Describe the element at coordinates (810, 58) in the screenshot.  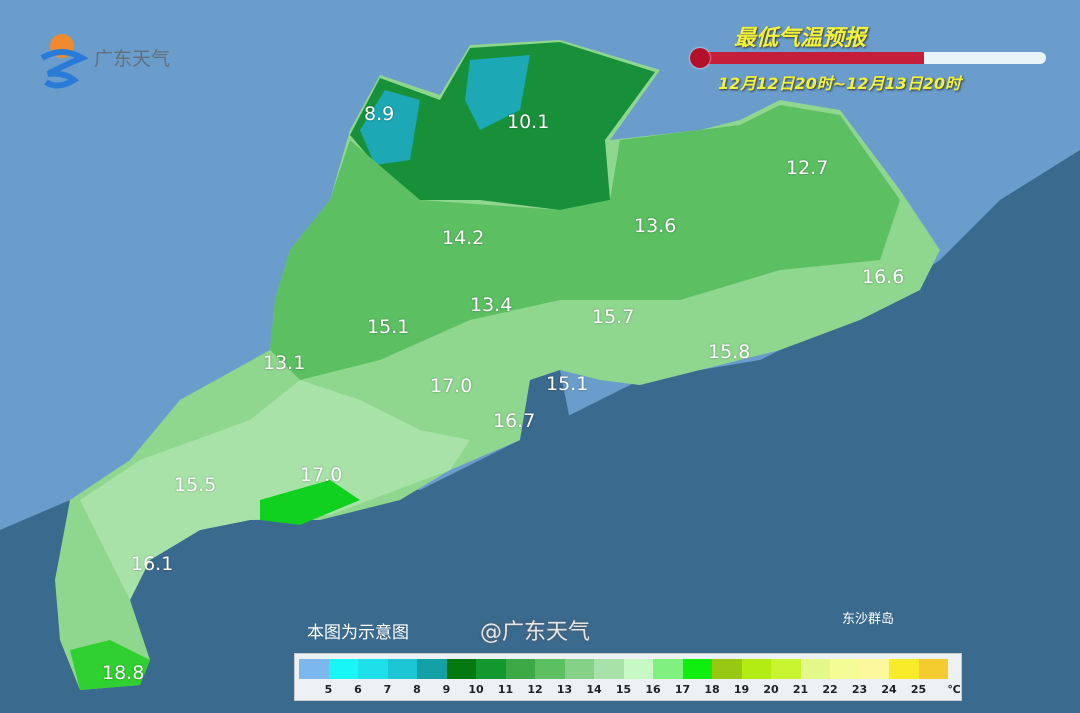
I see `thermometer-fill` at that location.